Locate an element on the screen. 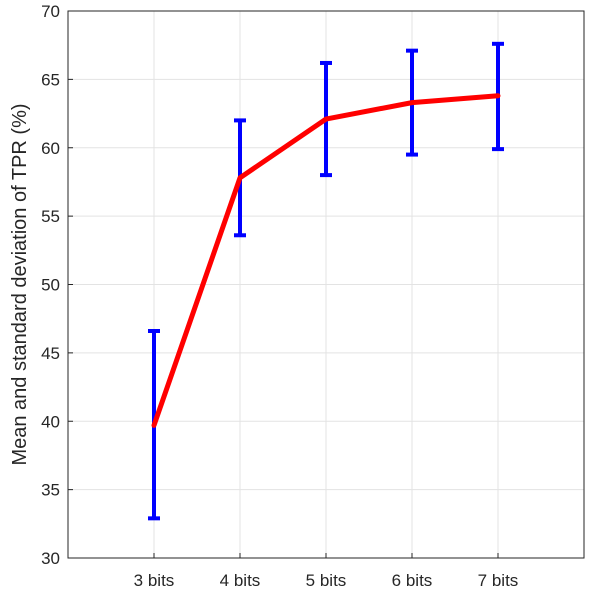 This screenshot has height=592, width=598. x-axis: 3 bits 4 bits 5 bits 6 bits 7 bits is located at coordinates (326, 571).